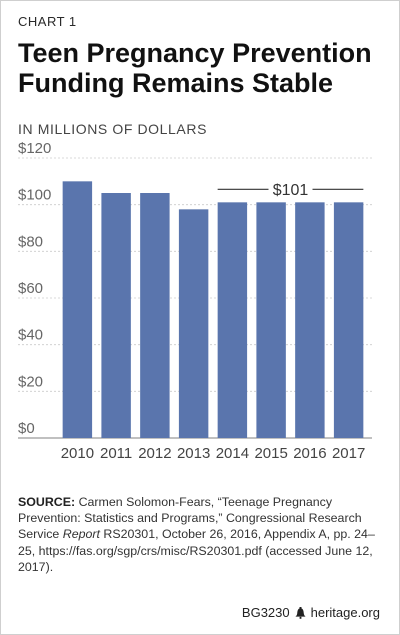 The height and width of the screenshot is (635, 400). What do you see at coordinates (30, 381) in the screenshot?
I see `y-tick-label: $20` at bounding box center [30, 381].